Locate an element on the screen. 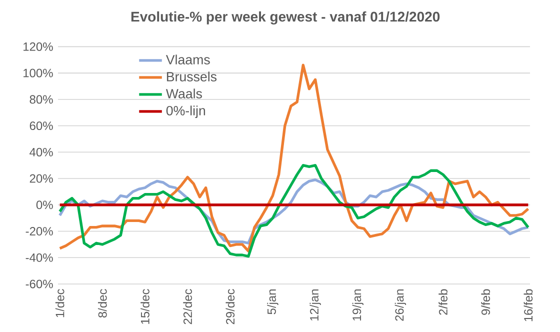 This screenshot has height=332, width=560. legend-label: 0%-lijn is located at coordinates (186, 112).